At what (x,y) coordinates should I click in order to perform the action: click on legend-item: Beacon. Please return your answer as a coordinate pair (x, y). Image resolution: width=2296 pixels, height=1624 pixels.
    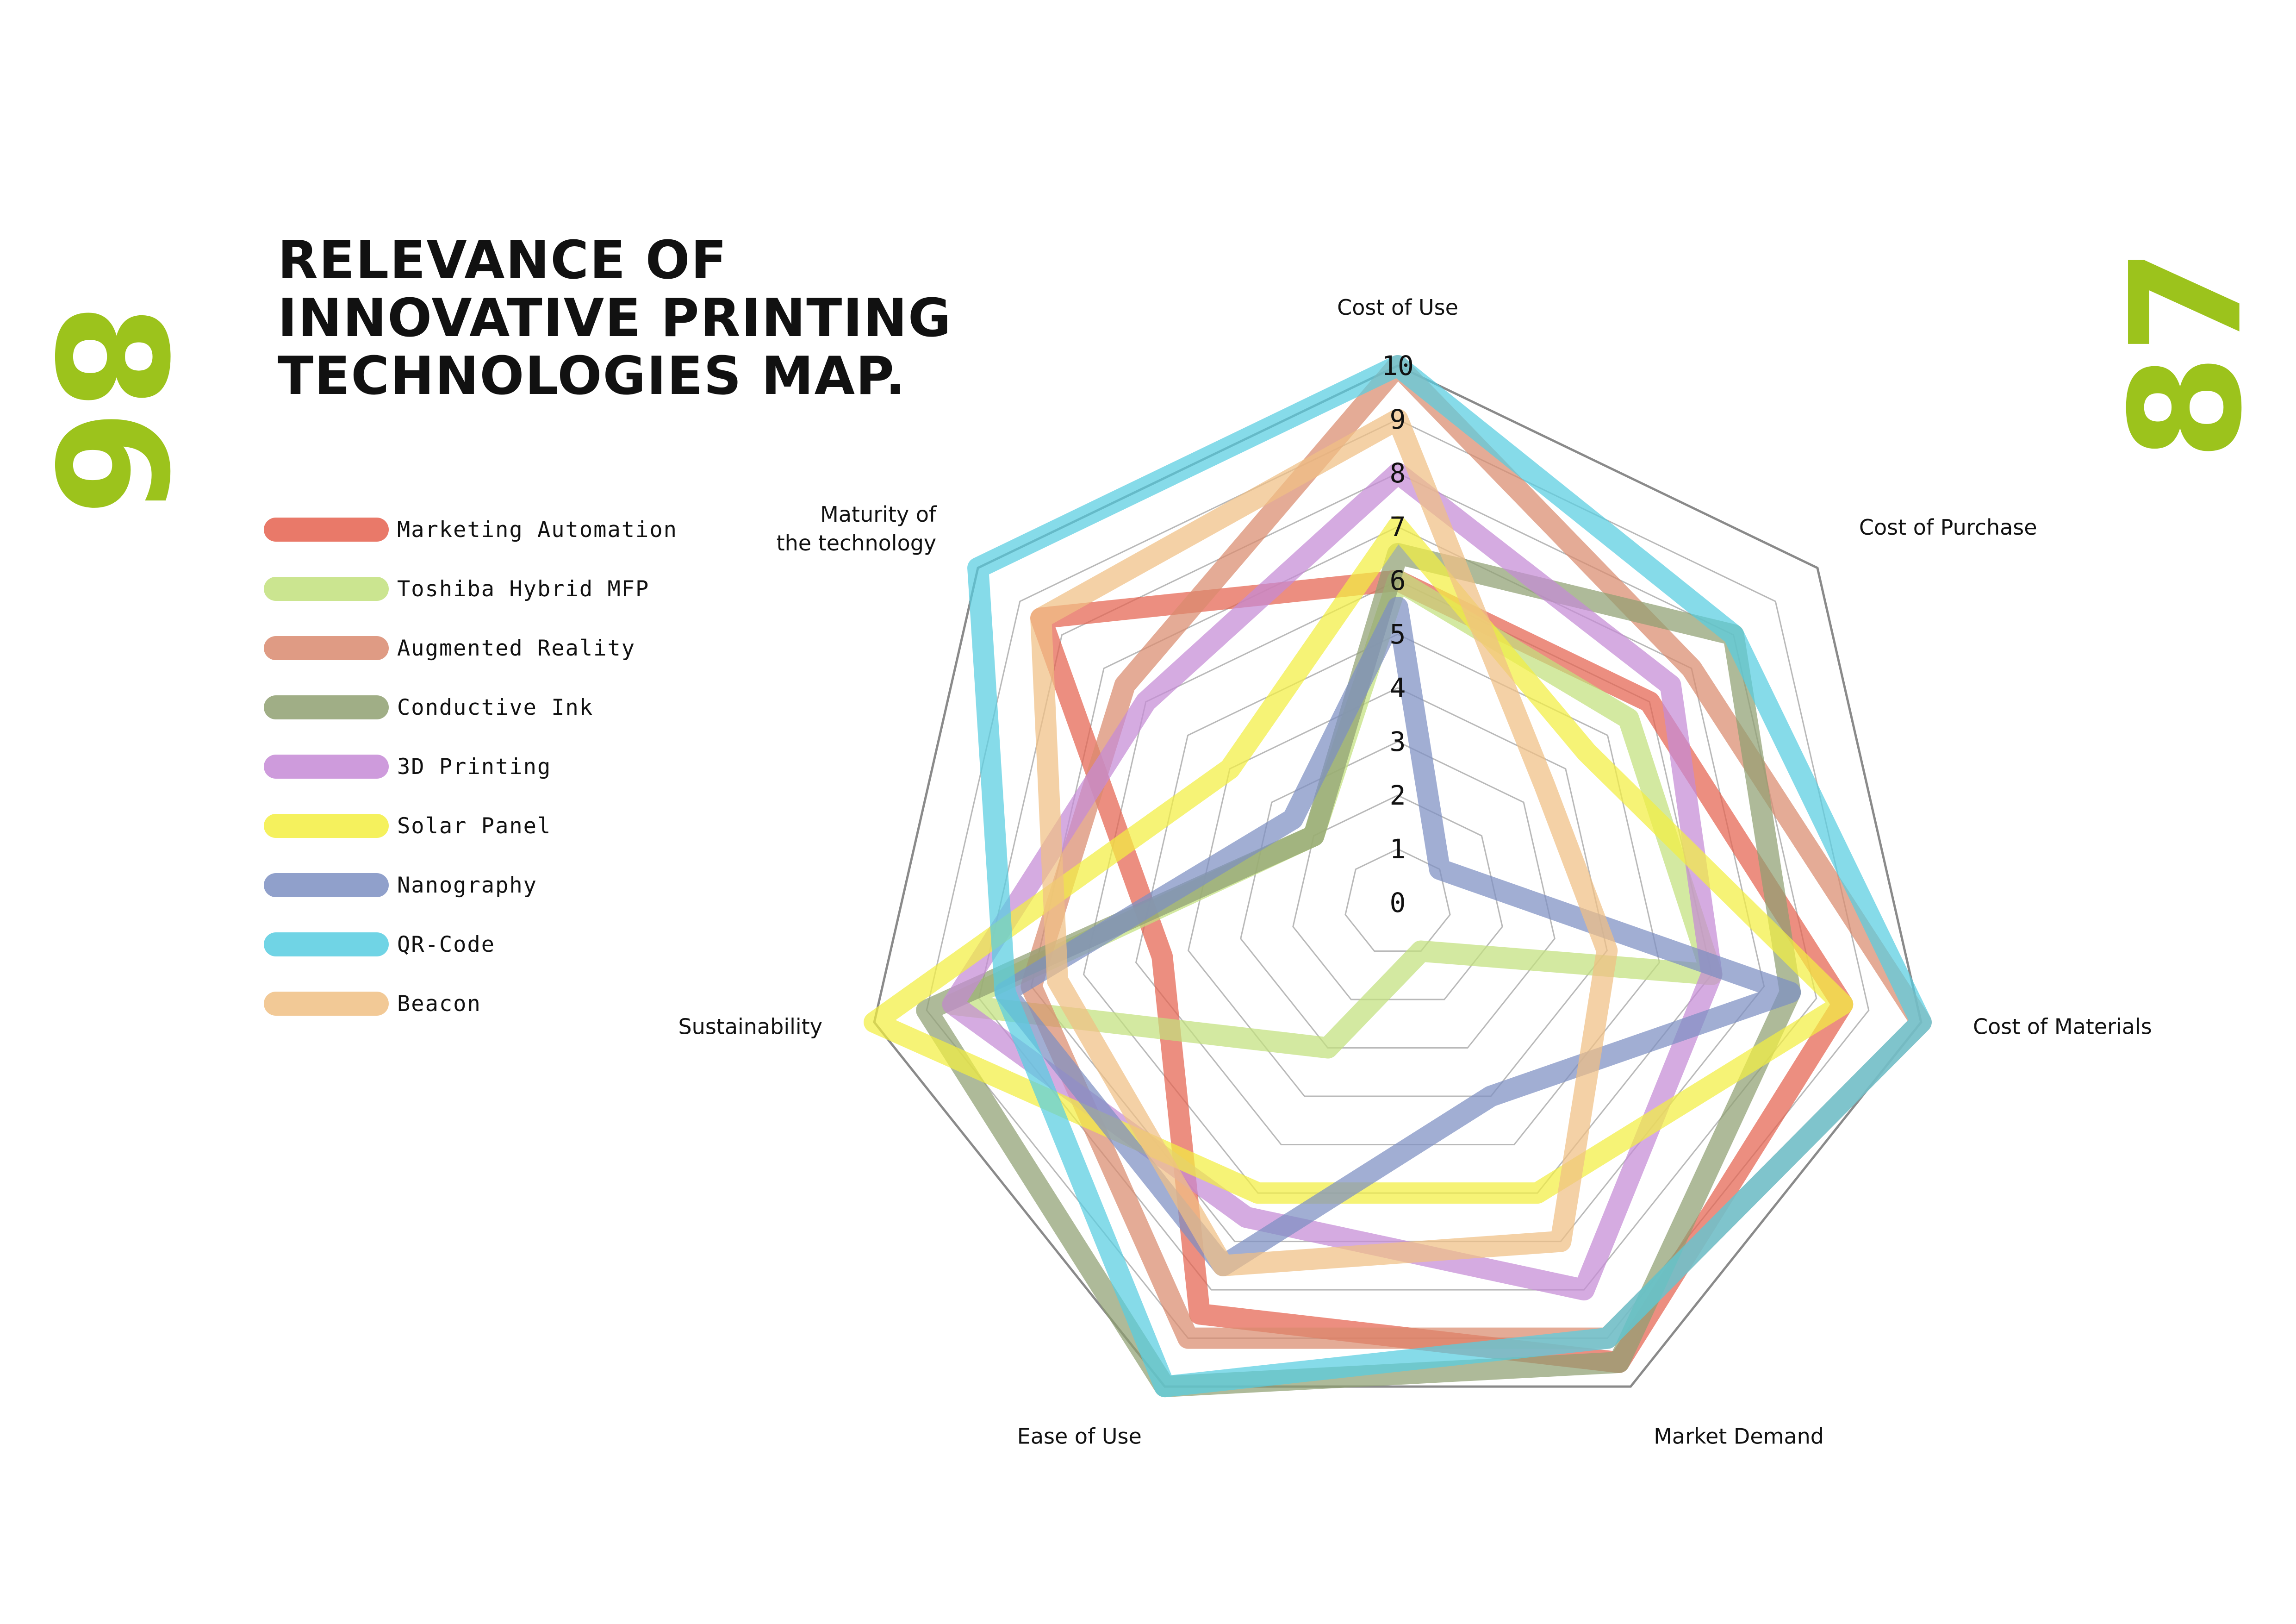
    Looking at the image, I should click on (471, 1003).